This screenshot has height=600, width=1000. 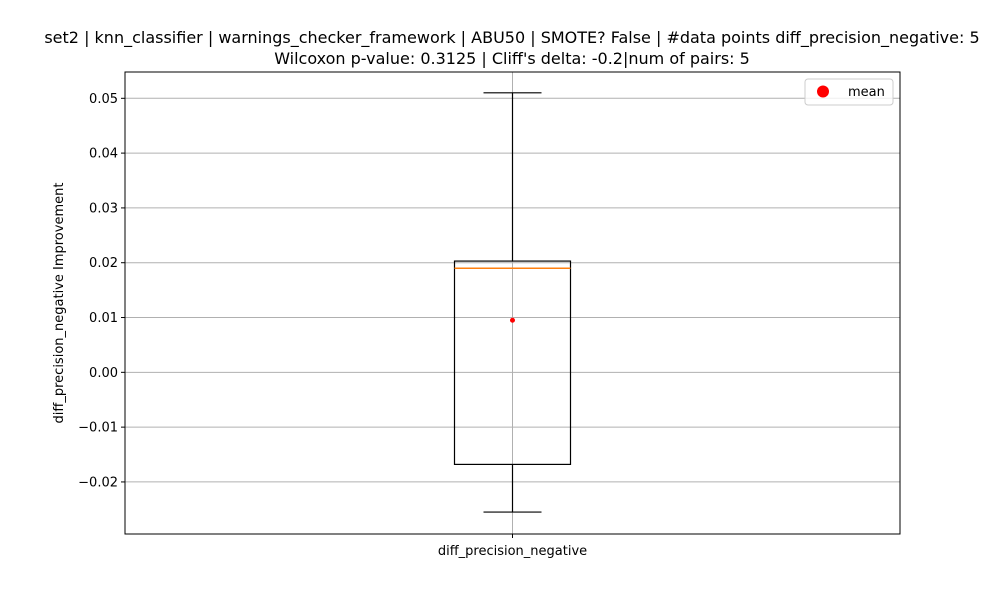 What do you see at coordinates (512, 320) in the screenshot?
I see `mean-marker` at bounding box center [512, 320].